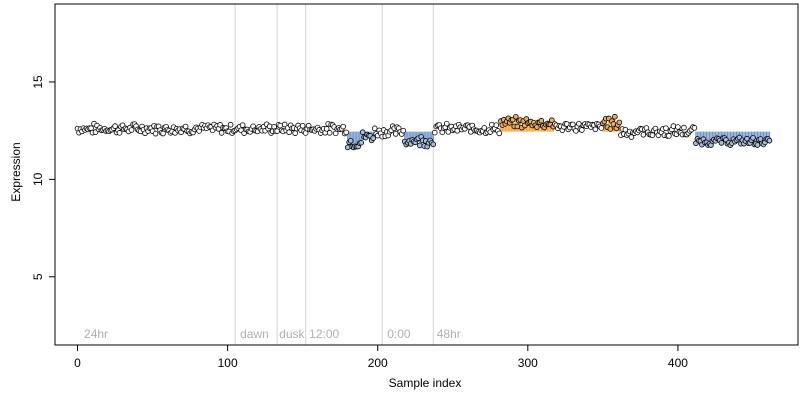 Image resolution: width=800 pixels, height=400 pixels. Describe the element at coordinates (678, 363) in the screenshot. I see `x-tick-label-400: 400` at that location.